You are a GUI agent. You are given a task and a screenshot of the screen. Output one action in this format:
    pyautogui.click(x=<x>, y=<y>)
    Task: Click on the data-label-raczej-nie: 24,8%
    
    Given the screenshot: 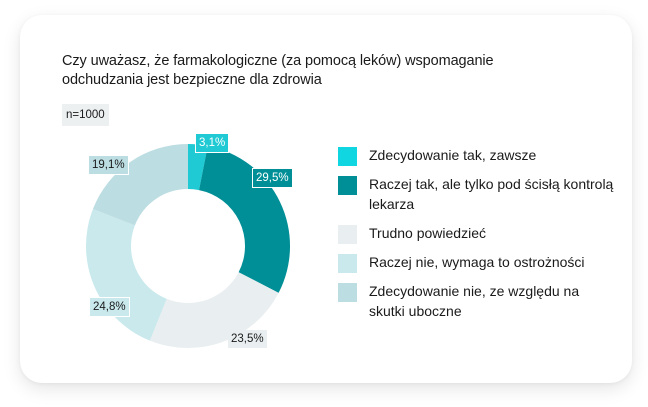 What is the action you would take?
    pyautogui.click(x=109, y=307)
    